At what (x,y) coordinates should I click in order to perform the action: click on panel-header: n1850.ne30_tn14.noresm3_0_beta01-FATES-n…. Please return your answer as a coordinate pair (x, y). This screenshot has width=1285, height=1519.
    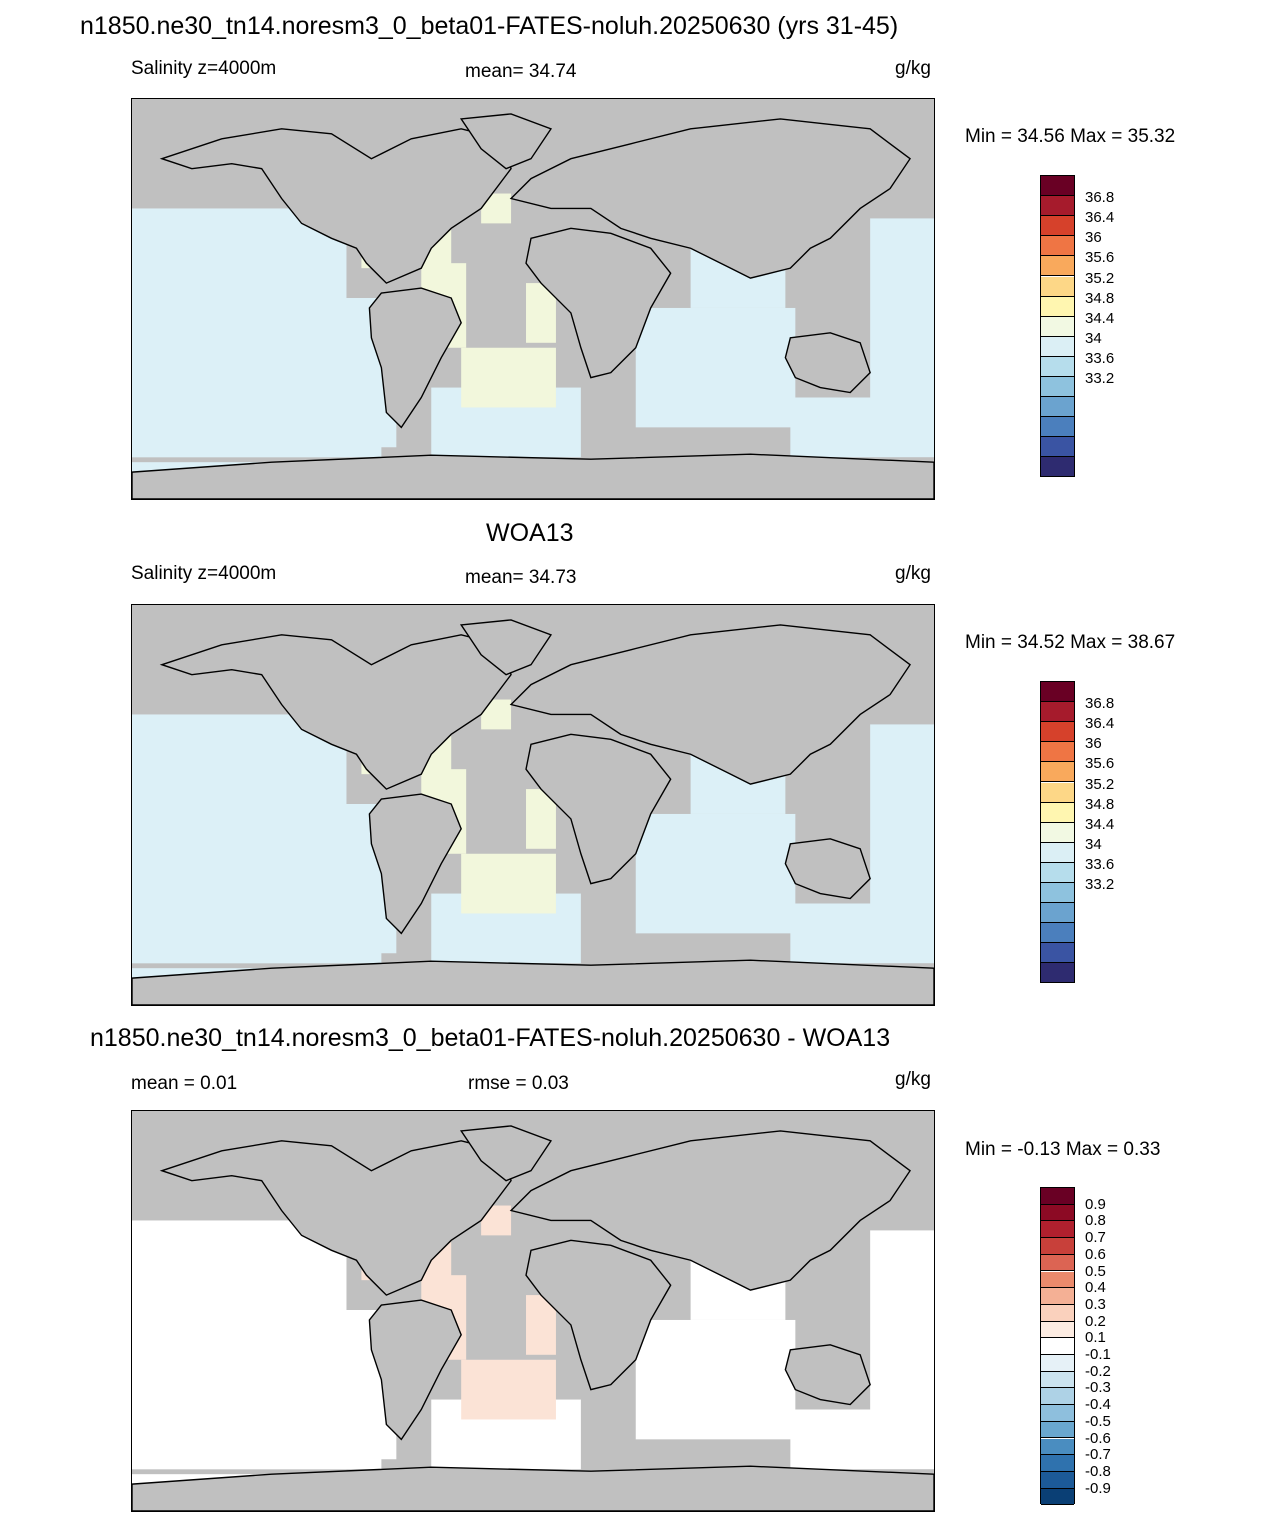
    Looking at the image, I should click on (490, 1038).